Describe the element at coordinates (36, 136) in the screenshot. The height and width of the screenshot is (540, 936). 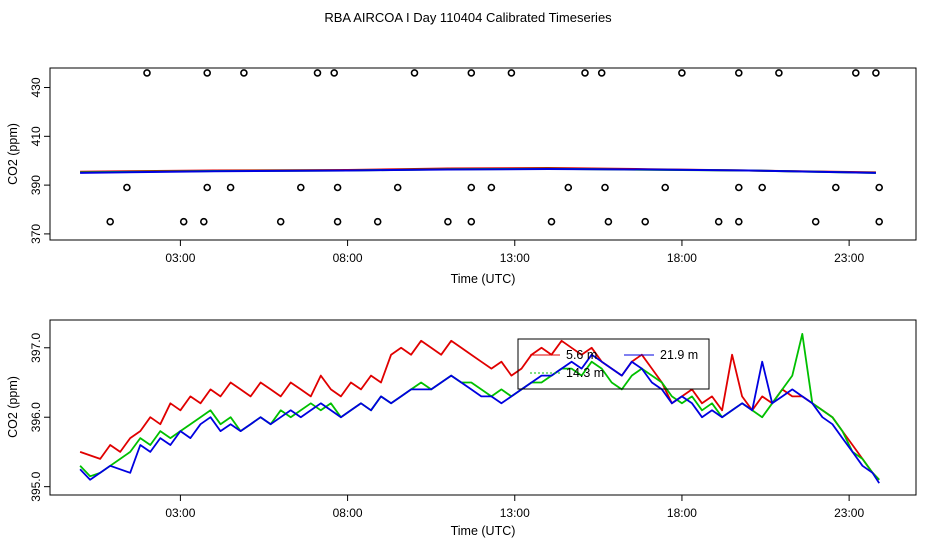
I see `y-tick-label: 410` at that location.